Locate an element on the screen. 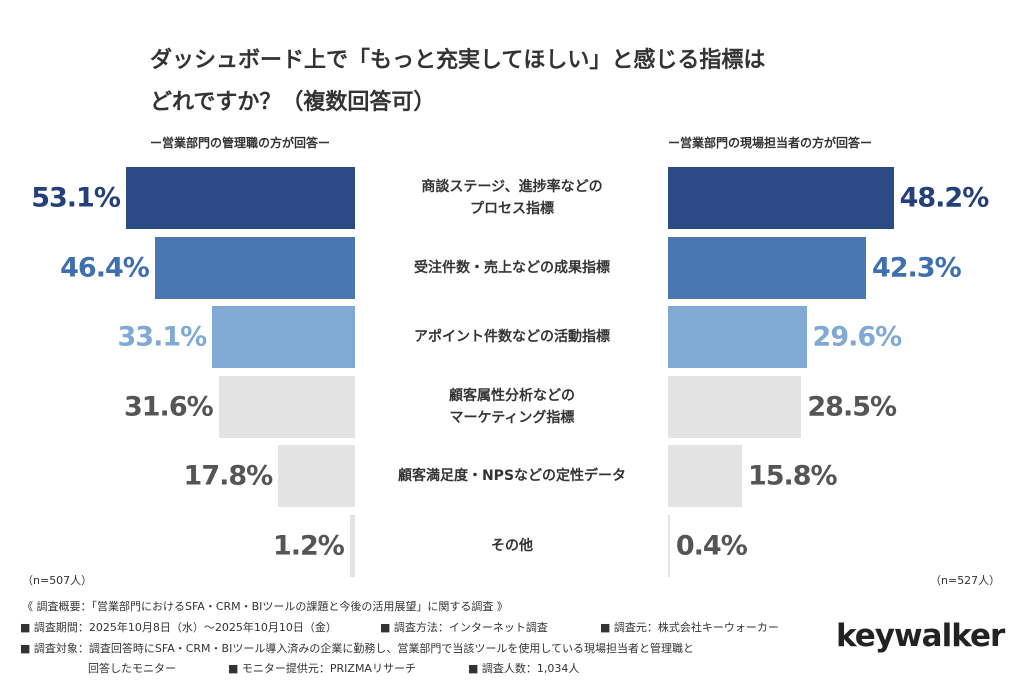  category-label: 顧客属性分析などの マーケティング指標 is located at coordinates (512, 406).